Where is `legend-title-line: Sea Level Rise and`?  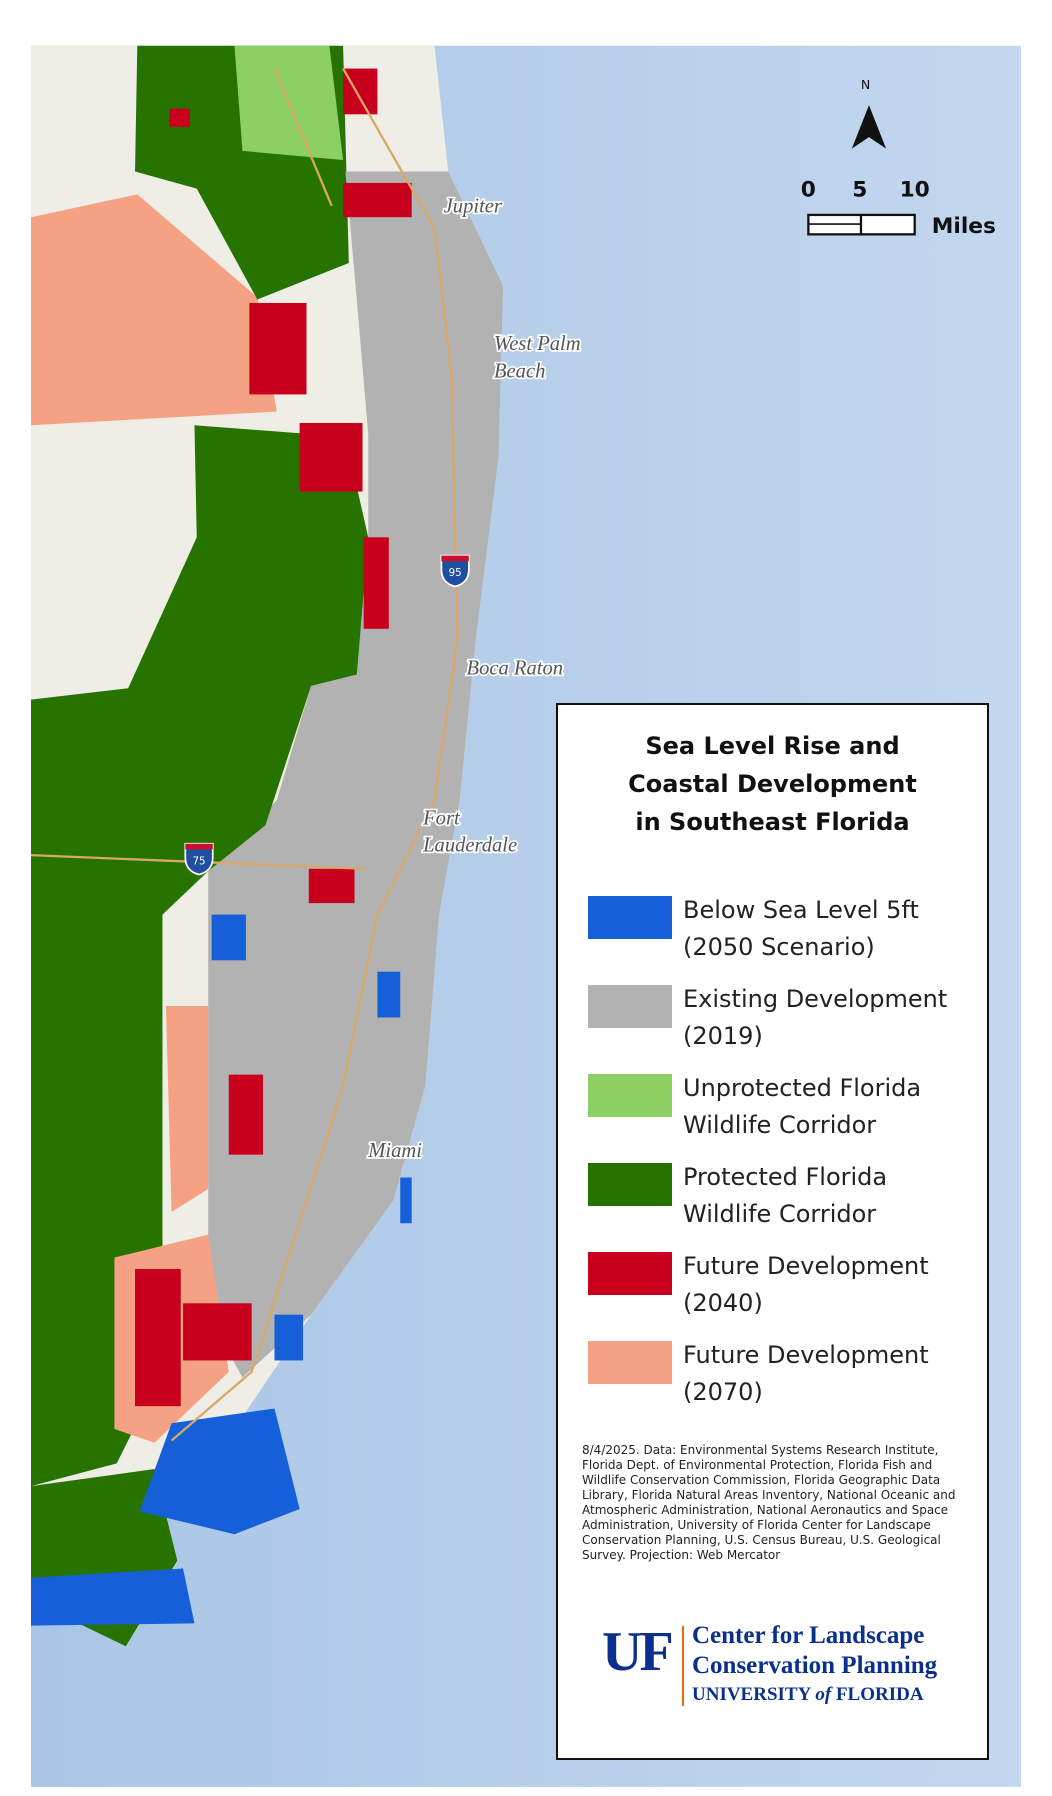
legend-title-line: Sea Level Rise and is located at coordinates (772, 746).